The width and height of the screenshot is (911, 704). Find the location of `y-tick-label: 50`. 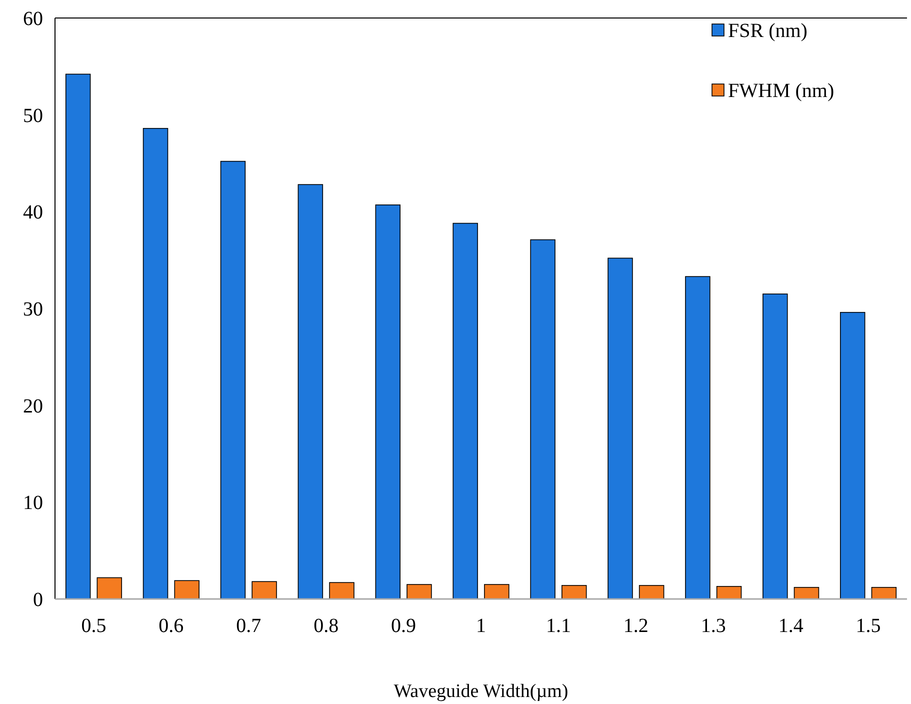

y-tick-label: 50 is located at coordinates (33, 115).